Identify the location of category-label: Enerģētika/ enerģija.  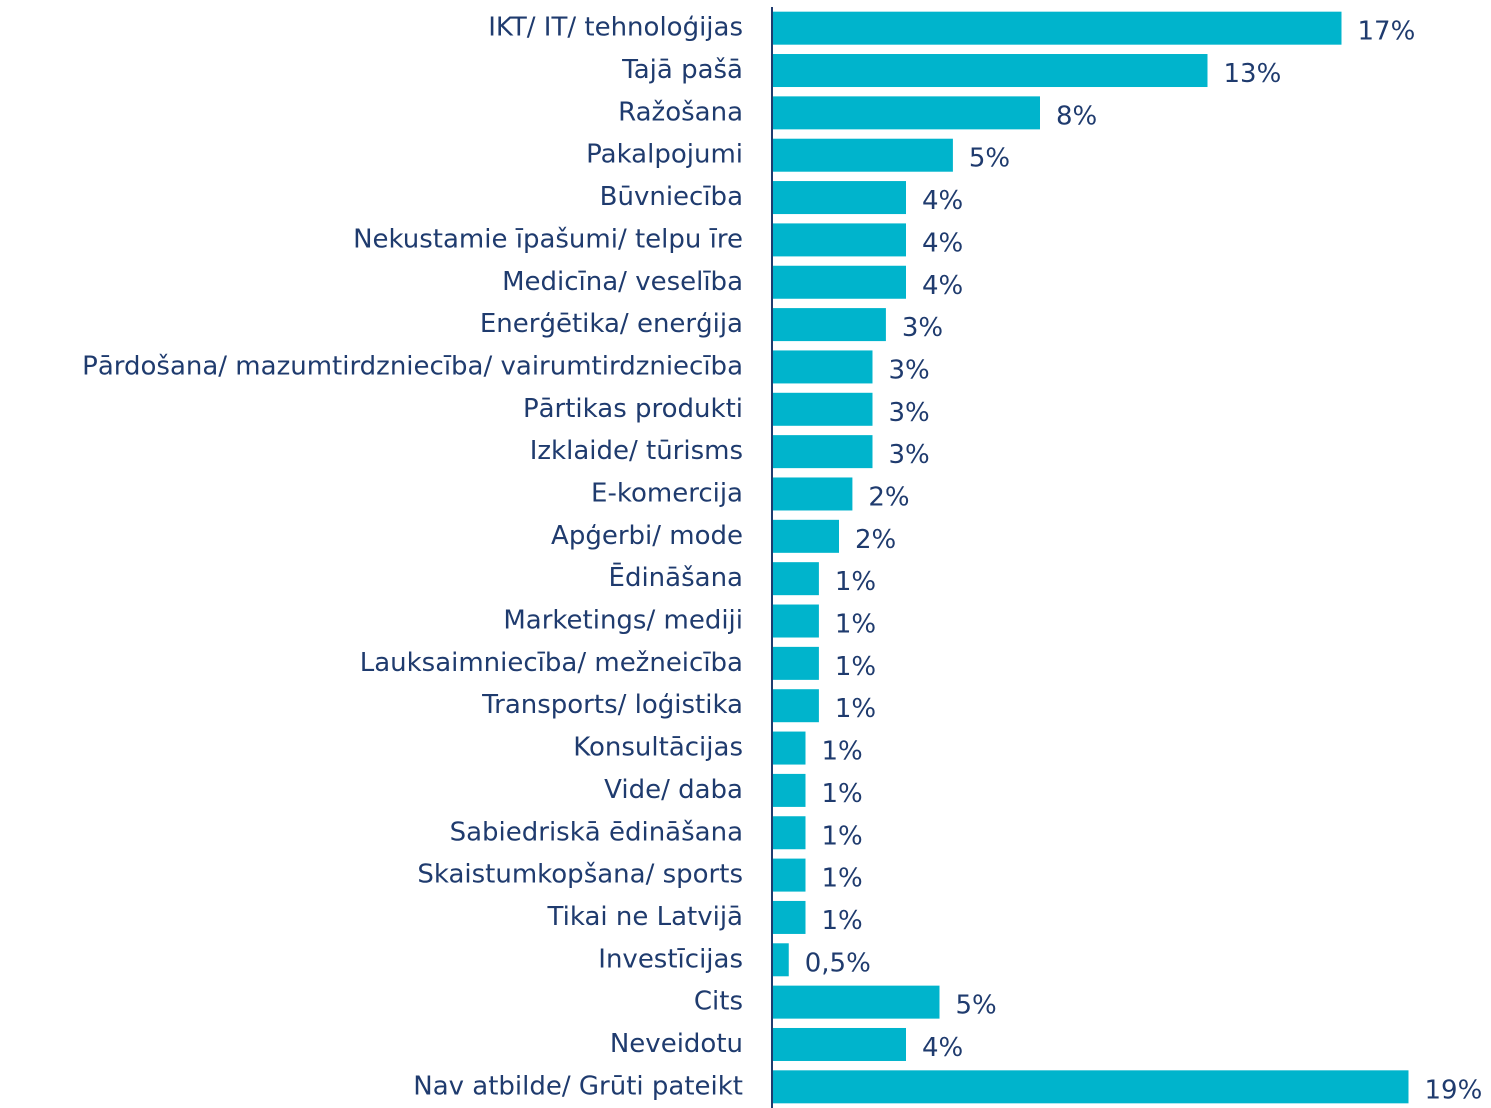
(611, 324).